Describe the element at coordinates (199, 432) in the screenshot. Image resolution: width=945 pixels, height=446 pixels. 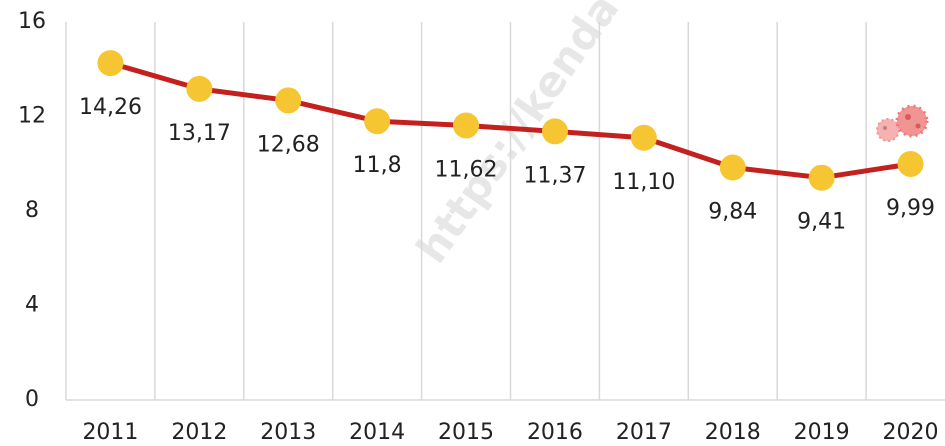
I see `x-tick-label: 2012` at that location.